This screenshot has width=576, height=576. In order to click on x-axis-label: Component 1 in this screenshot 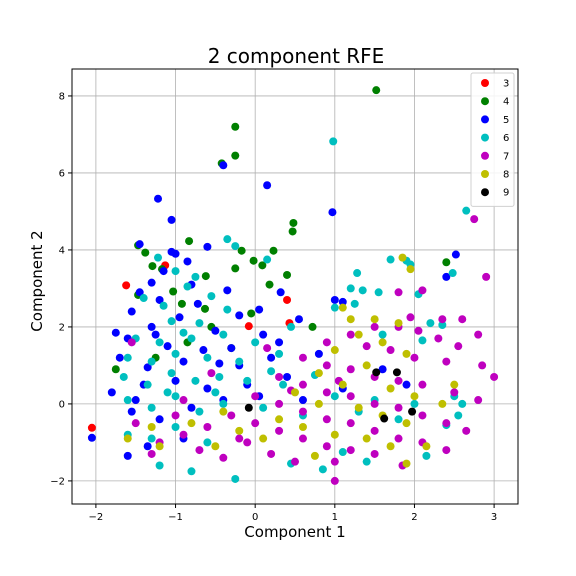, I will do `click(294, 532)`.